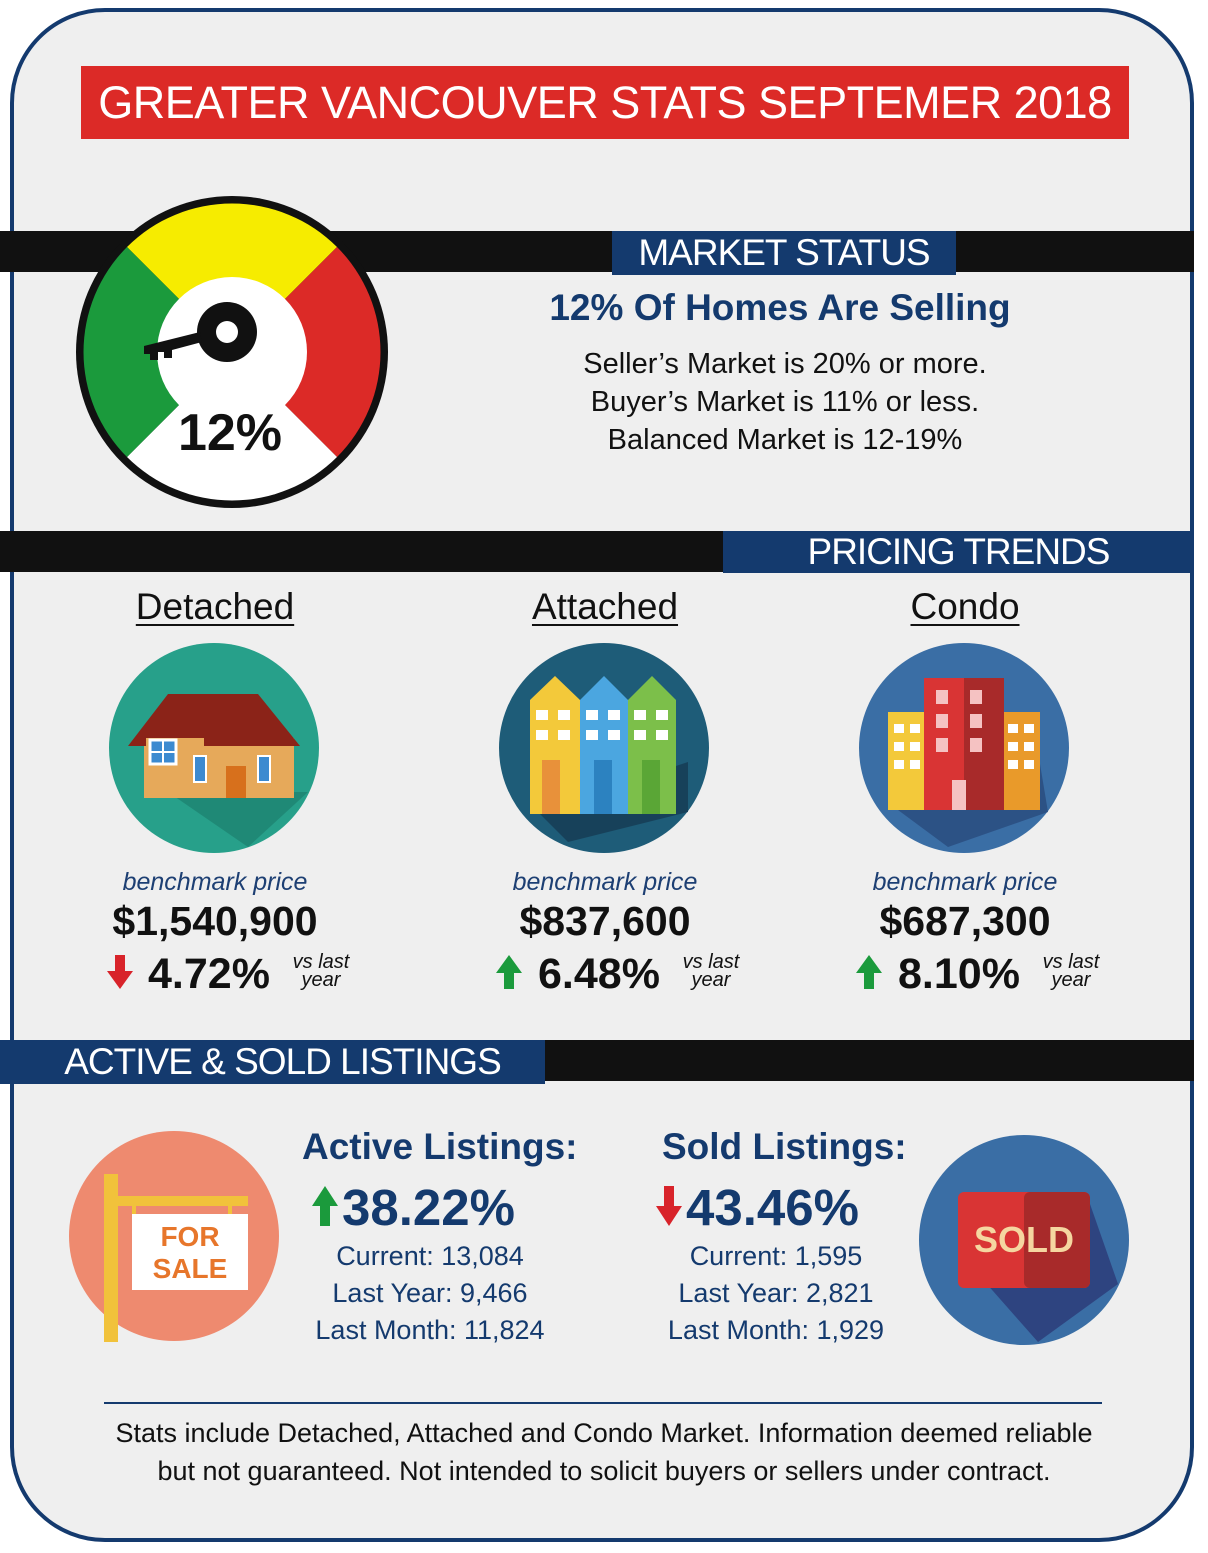 This screenshot has width=1208, height=1553. Describe the element at coordinates (605, 606) in the screenshot. I see `attached-title: Attached` at that location.